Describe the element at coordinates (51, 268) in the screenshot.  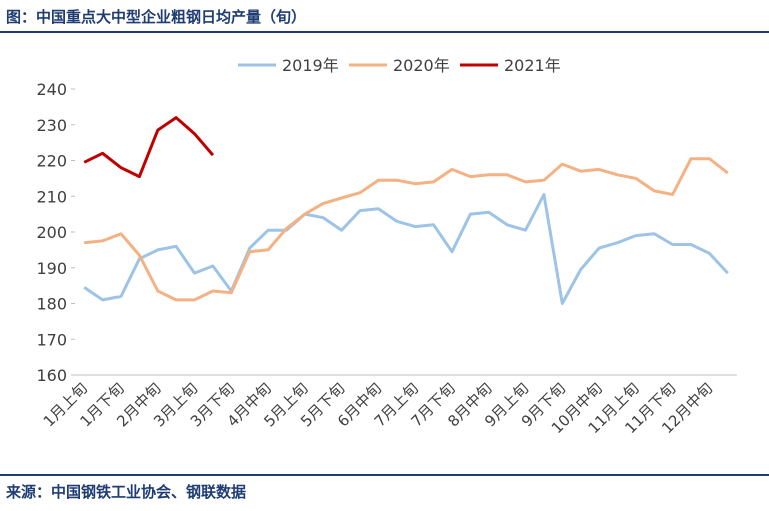
I see `y-tick-label: 190` at that location.